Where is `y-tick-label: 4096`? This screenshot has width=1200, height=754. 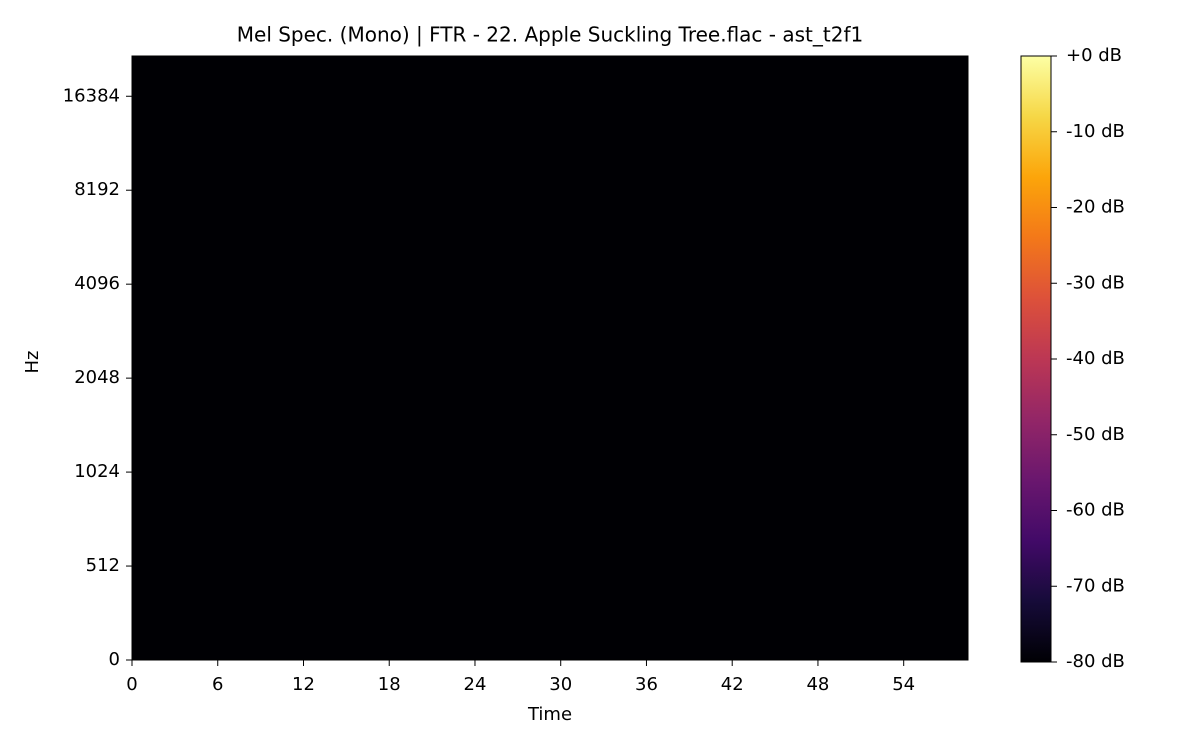
y-tick-label: 4096 is located at coordinates (97, 283).